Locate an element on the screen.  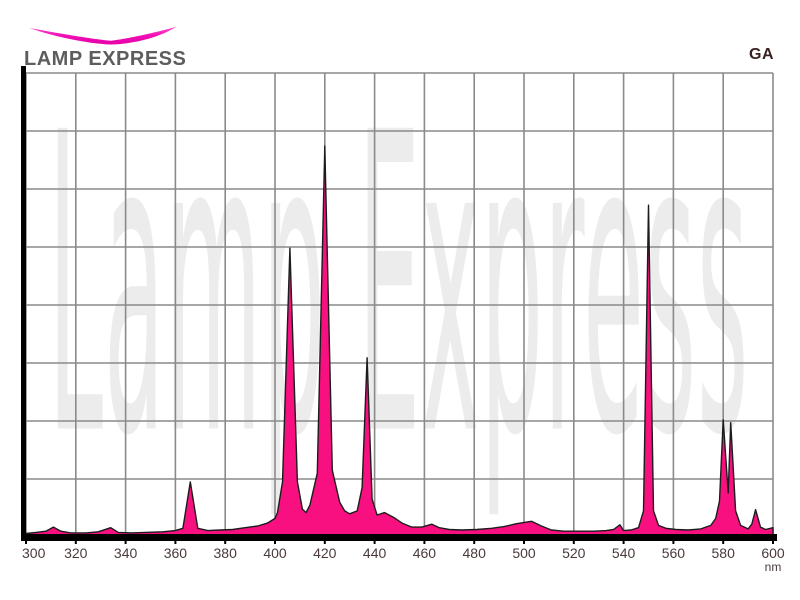
x-tick-label: 560 is located at coordinates (674, 553).